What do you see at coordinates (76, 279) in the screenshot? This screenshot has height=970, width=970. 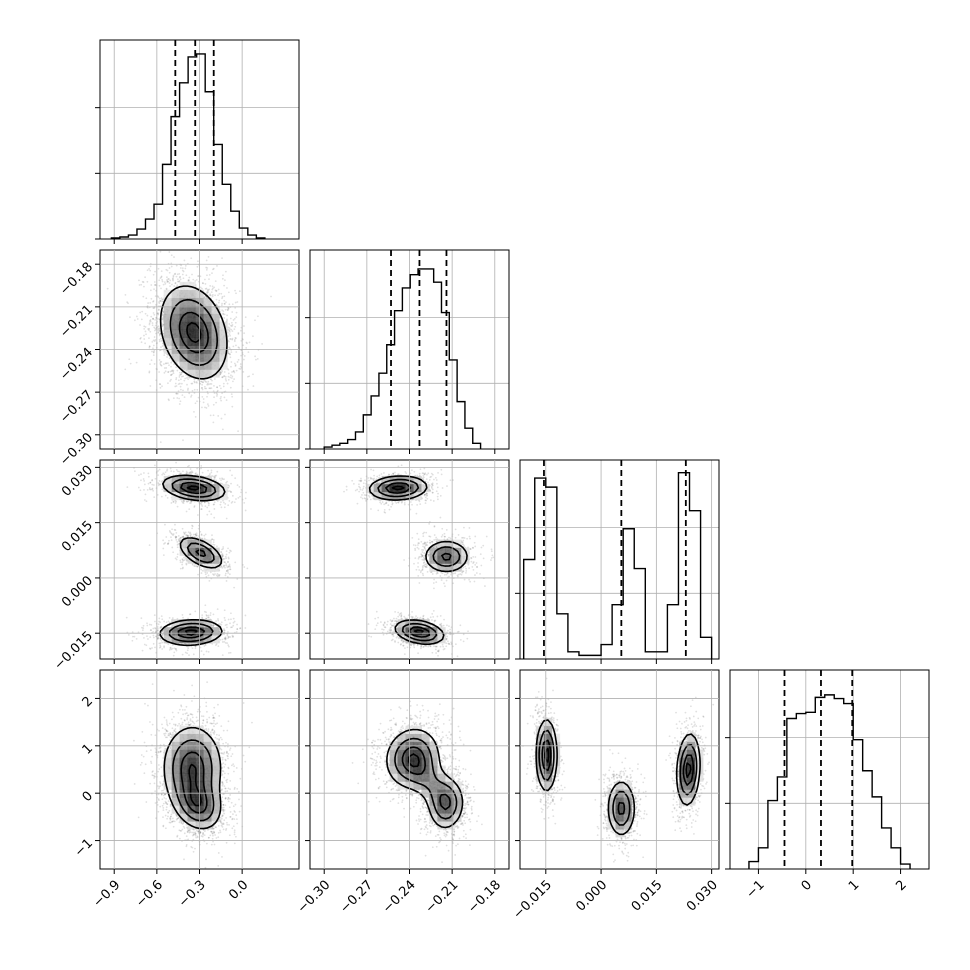 I see `y-tick-label: −0.18` at bounding box center [76, 279].